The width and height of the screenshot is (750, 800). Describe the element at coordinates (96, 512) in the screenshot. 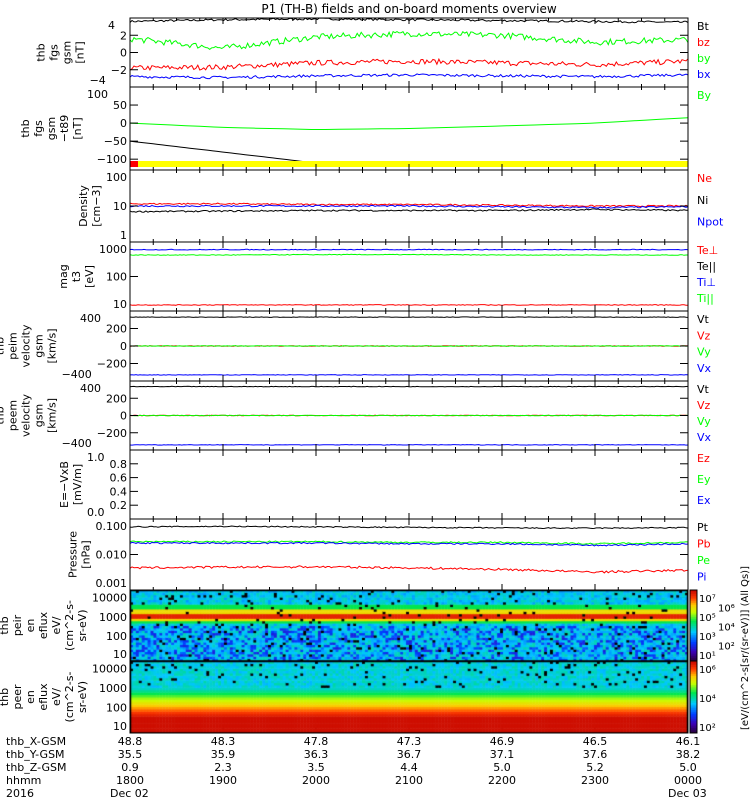

I see `y-tick-label: 0.0` at that location.